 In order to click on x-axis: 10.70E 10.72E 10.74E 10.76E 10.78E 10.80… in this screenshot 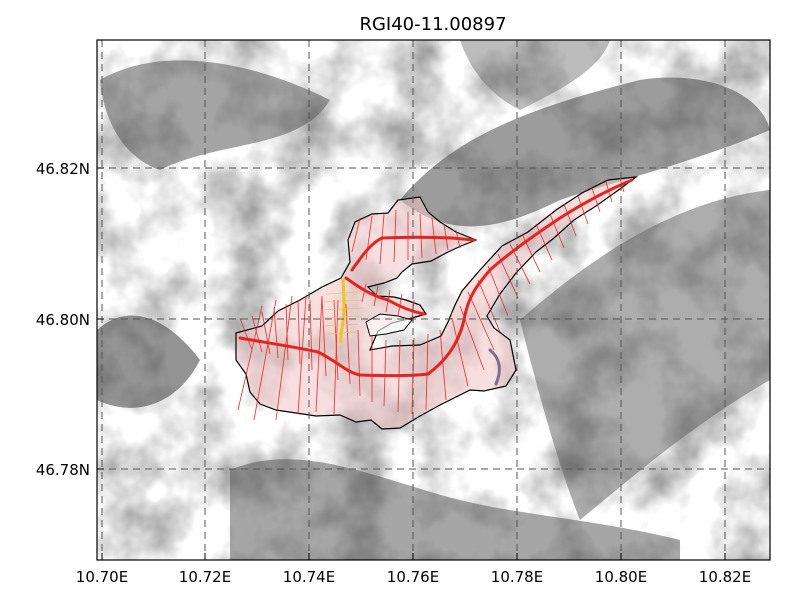, I will do `click(413, 569)`.